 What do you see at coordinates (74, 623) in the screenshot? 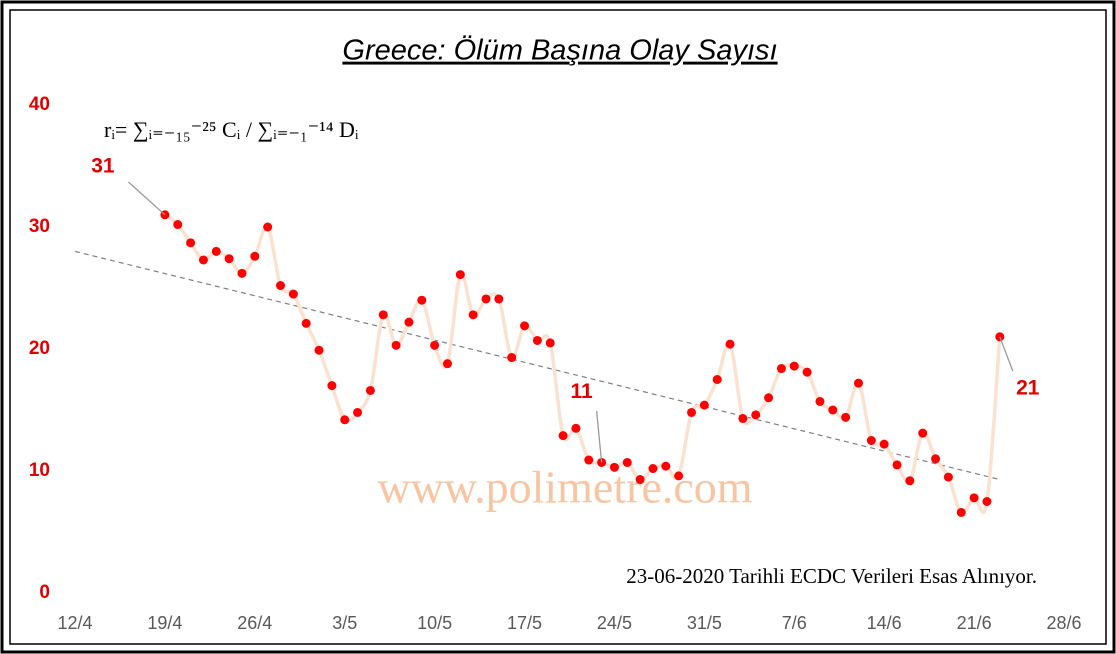
I see `x-tick-label: 12/4` at bounding box center [74, 623].